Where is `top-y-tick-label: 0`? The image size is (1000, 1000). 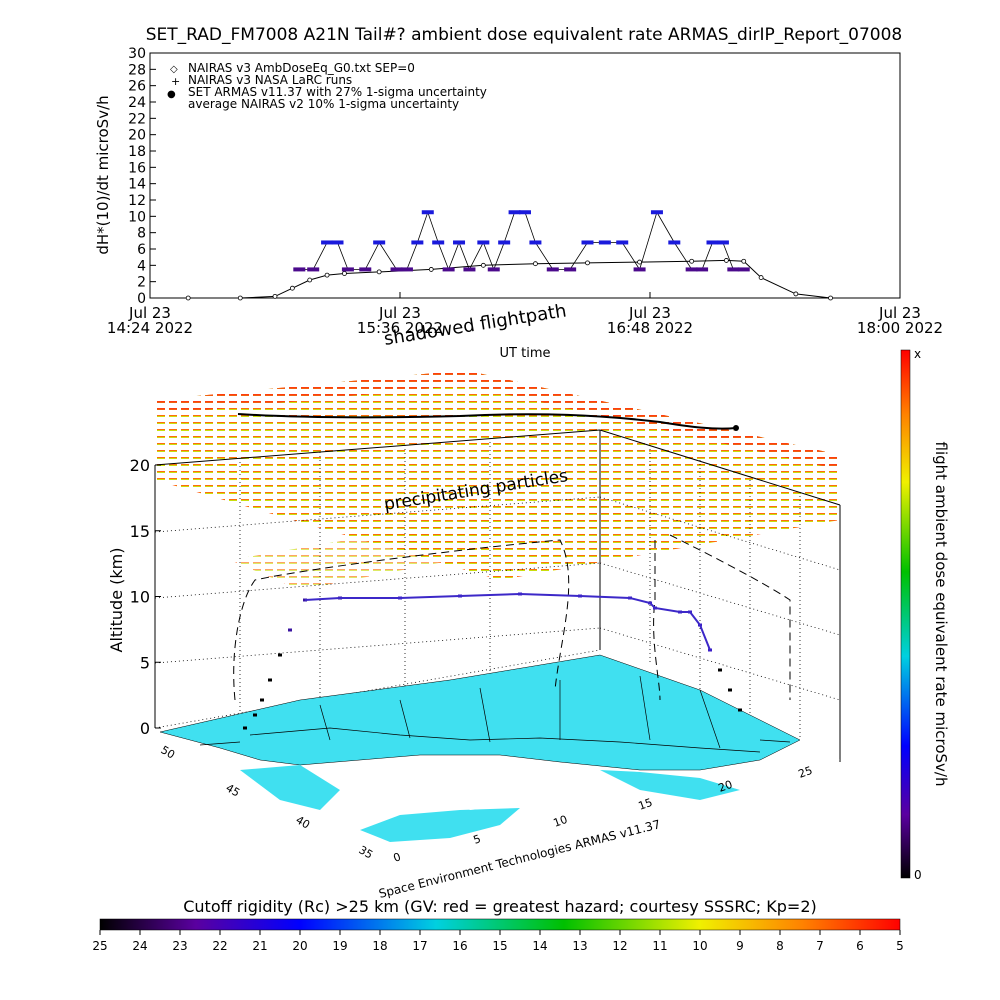 top-y-tick-label: 0 is located at coordinates (141, 299).